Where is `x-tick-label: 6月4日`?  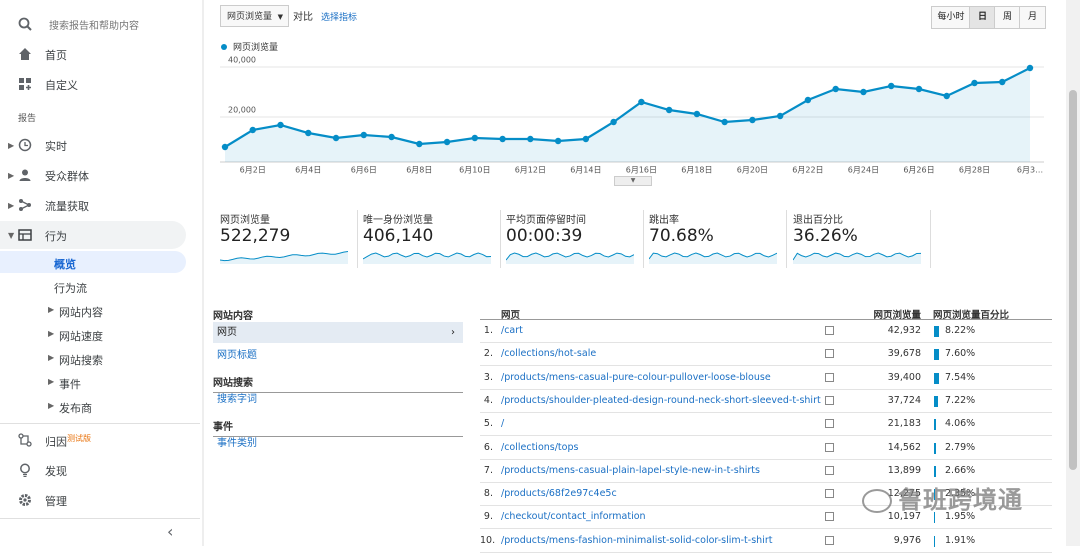
x-tick-label: 6月4日 is located at coordinates (308, 170).